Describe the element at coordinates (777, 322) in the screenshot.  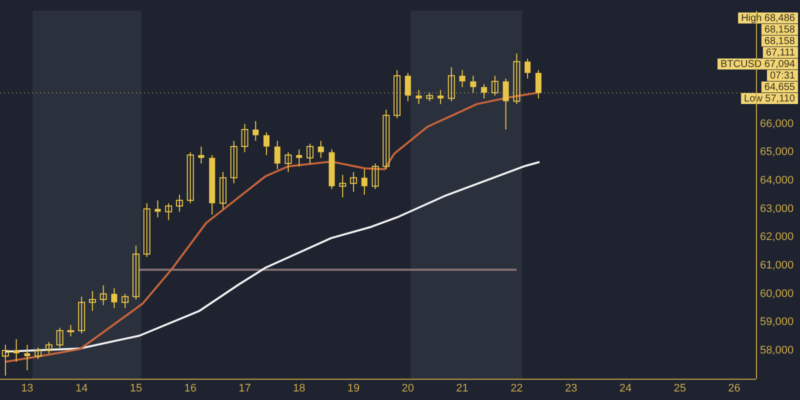
I see `y-tick-label: 59,000` at that location.